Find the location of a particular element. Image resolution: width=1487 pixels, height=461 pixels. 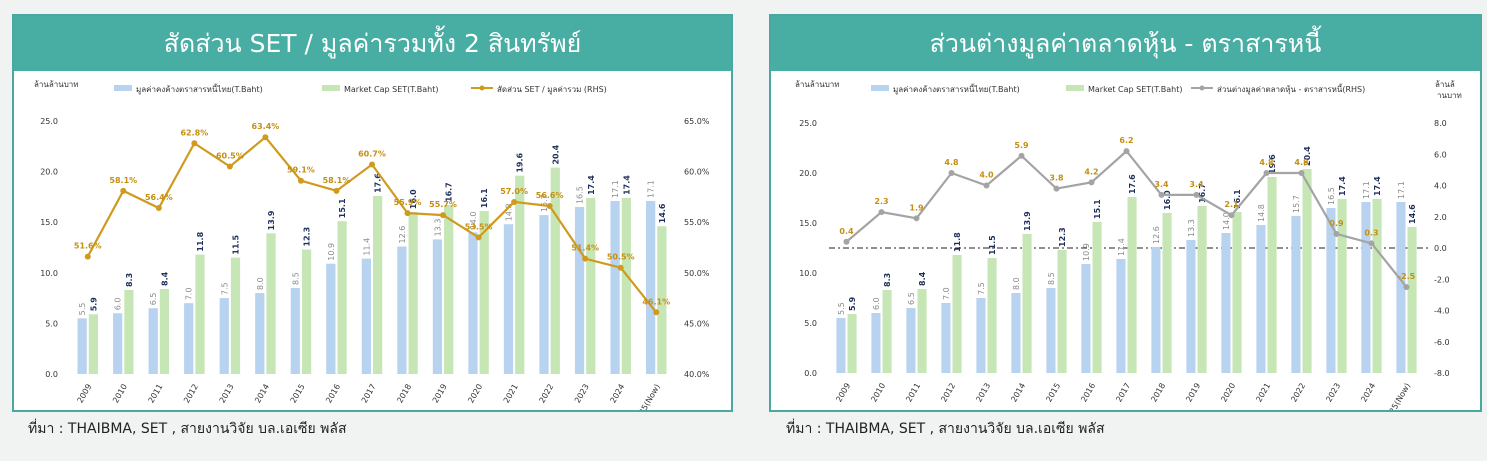

x-tick-label: 2020 is located at coordinates (1228, 393).